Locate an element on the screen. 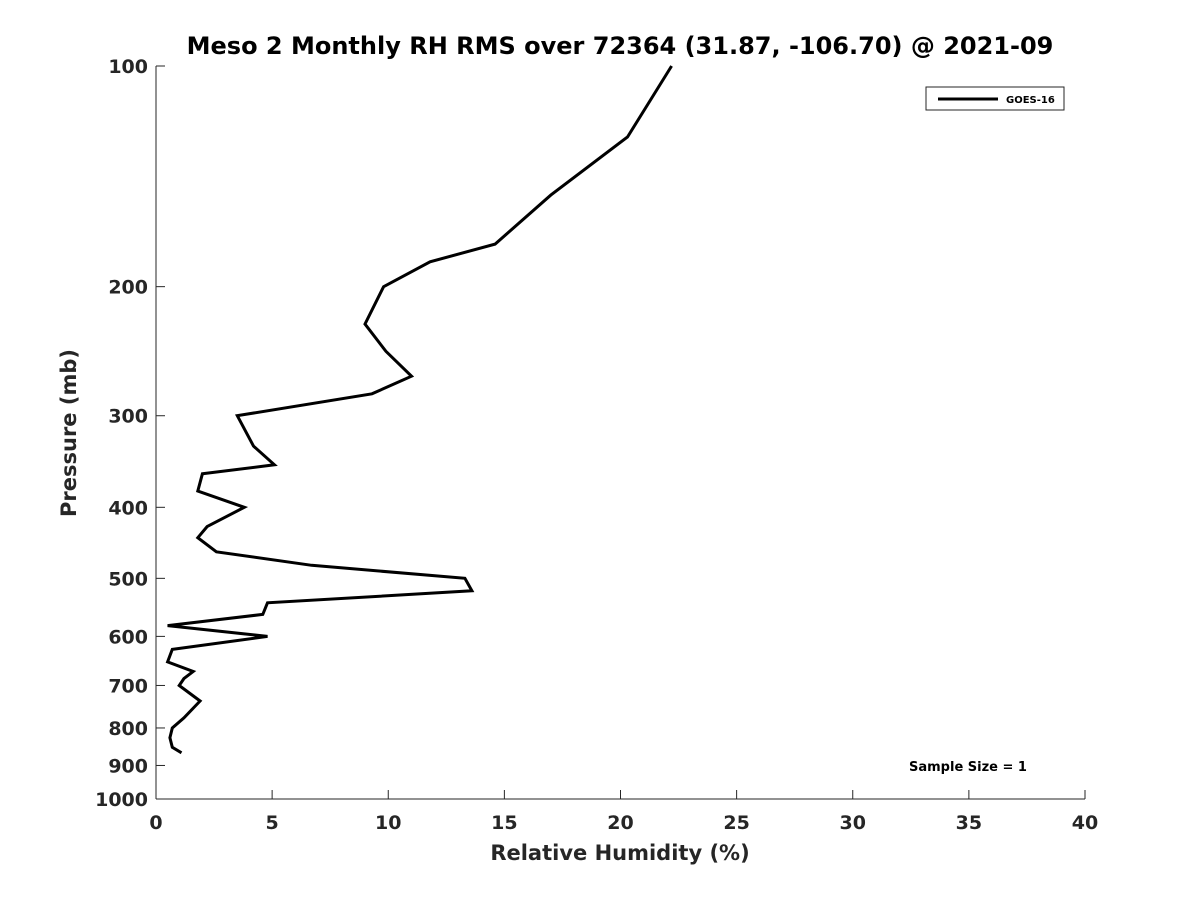 Image resolution: width=1200 pixels, height=904 pixels. y-tick-label: 800 is located at coordinates (128, 729).